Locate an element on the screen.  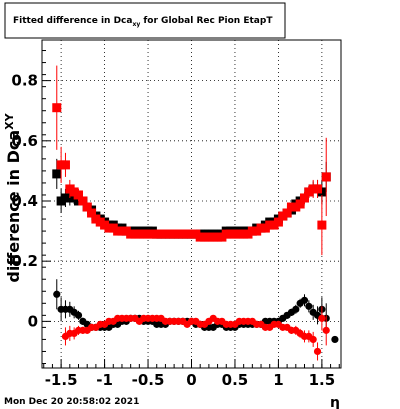
y-tick-label: 0.4 is located at coordinates (24, 201).